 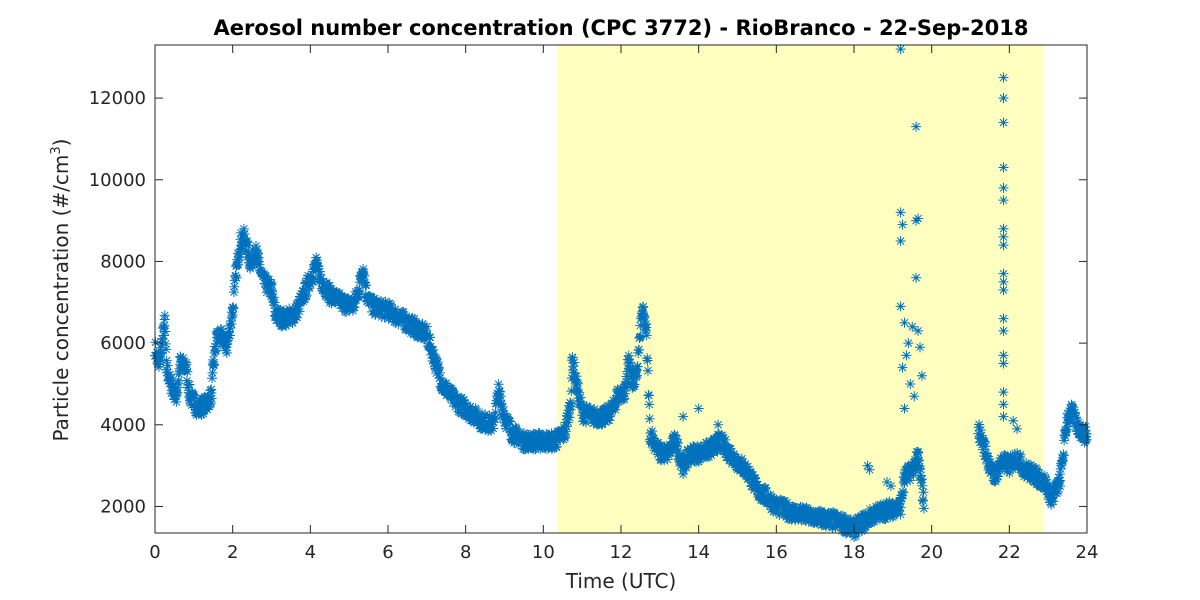 What do you see at coordinates (465, 552) in the screenshot?
I see `x-tick-label: 8` at bounding box center [465, 552].